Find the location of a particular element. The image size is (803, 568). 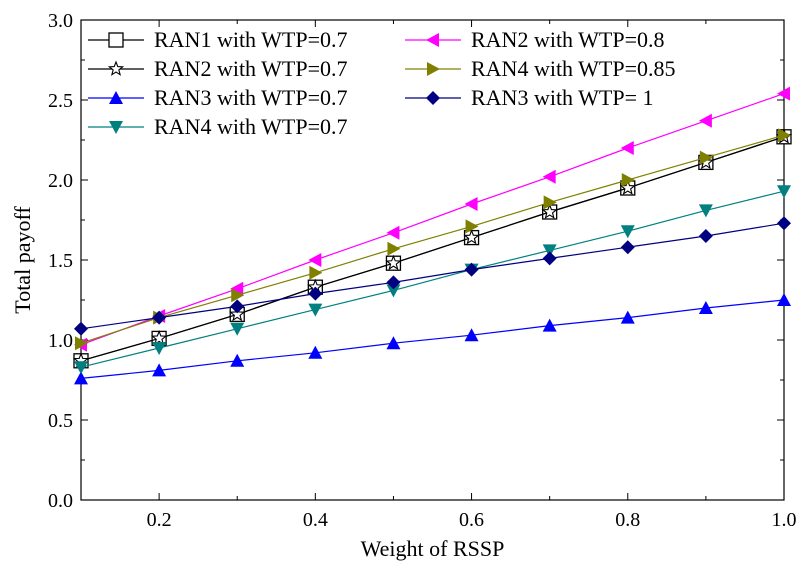

legend-item: RAN2 with WTP=0.7 is located at coordinates (218, 68).